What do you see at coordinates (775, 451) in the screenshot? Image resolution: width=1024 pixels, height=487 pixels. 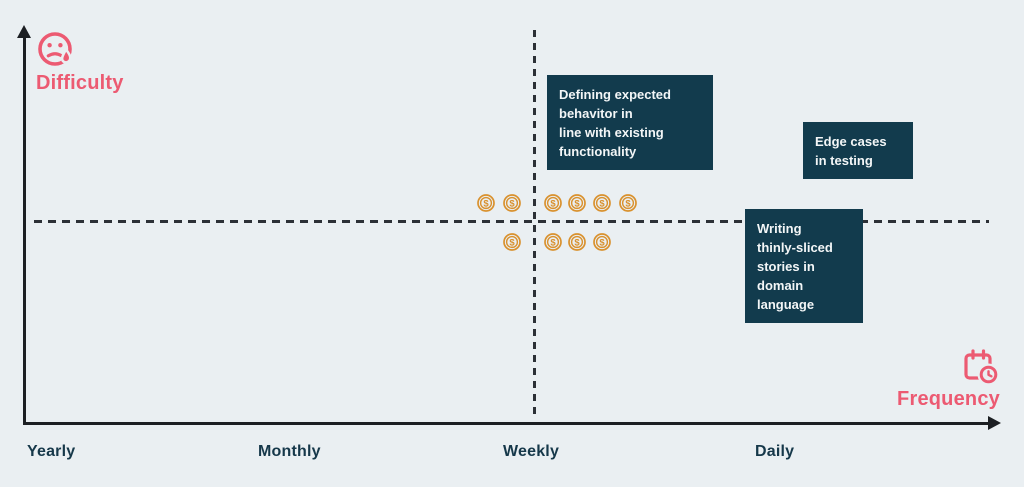 I see `x-tick-daily: Daily` at bounding box center [775, 451].